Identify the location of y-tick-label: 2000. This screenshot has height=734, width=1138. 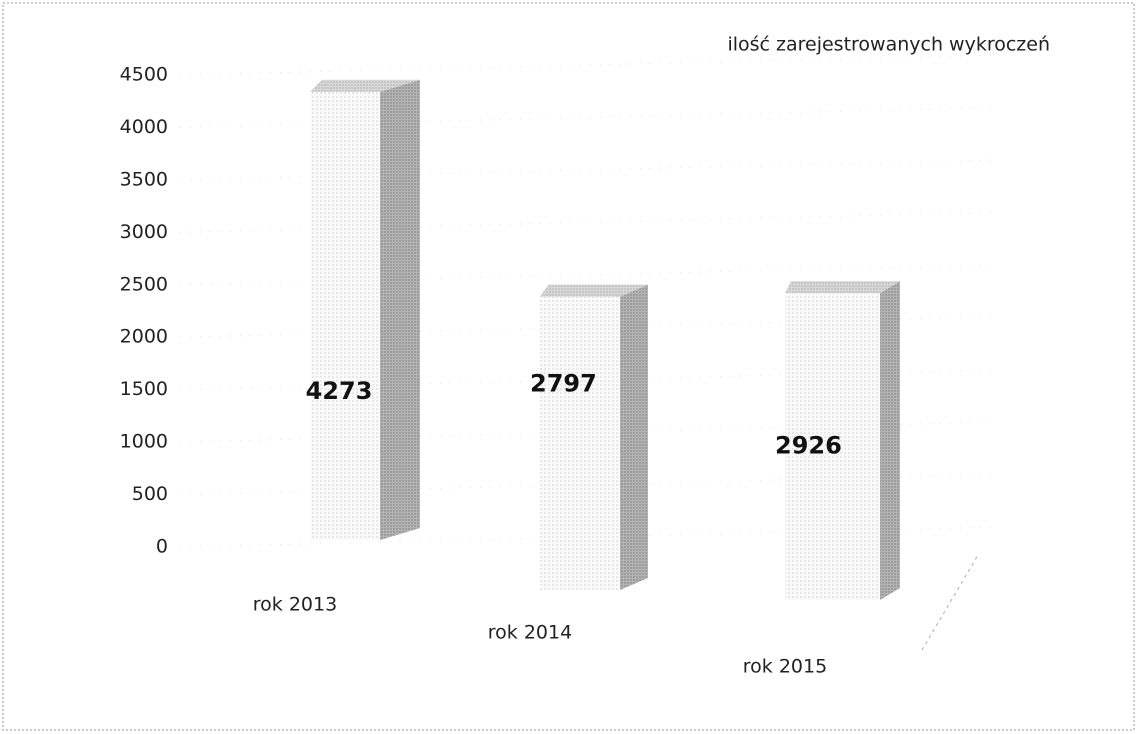
(144, 337).